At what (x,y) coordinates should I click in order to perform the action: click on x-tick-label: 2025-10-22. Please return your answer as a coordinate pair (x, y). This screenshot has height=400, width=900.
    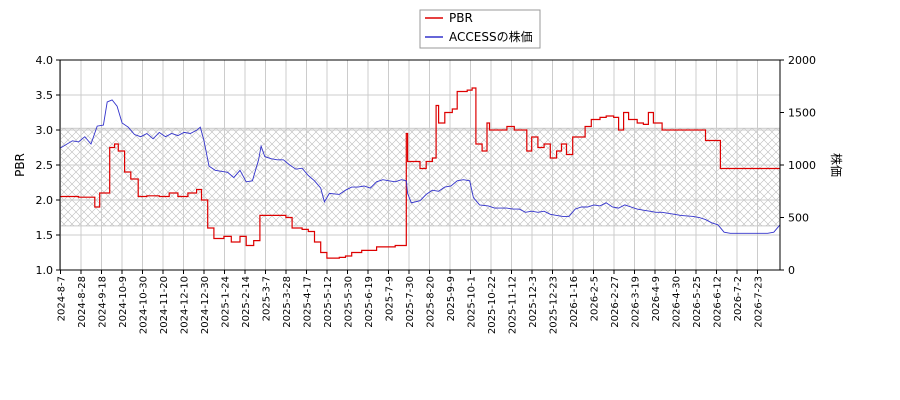
    Looking at the image, I should click on (492, 305).